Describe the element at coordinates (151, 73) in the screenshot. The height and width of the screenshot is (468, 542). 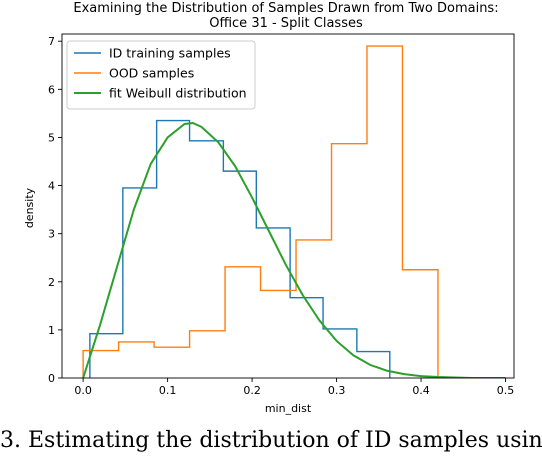
I see `legend-label-1: OOD samples` at that location.